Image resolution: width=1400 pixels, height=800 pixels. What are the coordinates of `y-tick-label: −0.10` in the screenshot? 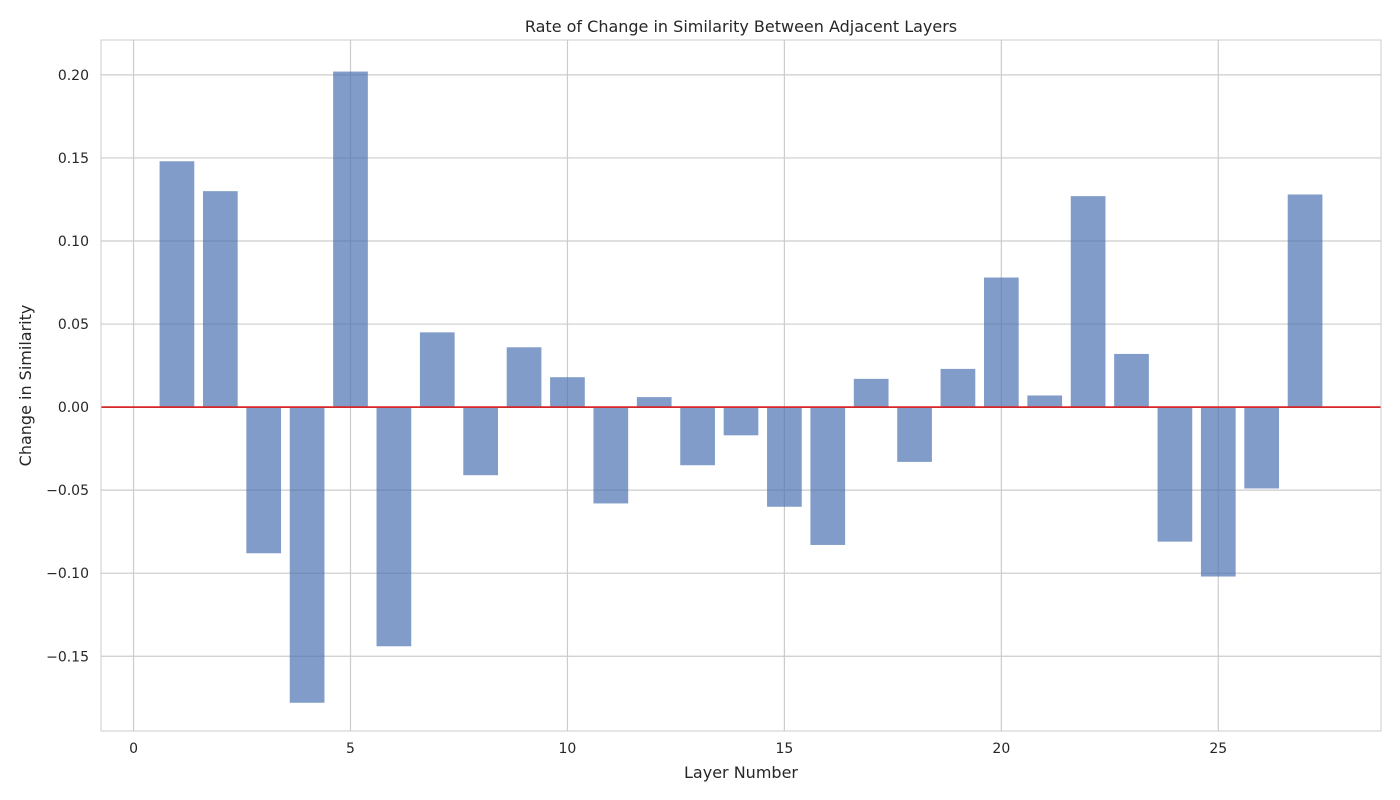 It's located at (67, 574).